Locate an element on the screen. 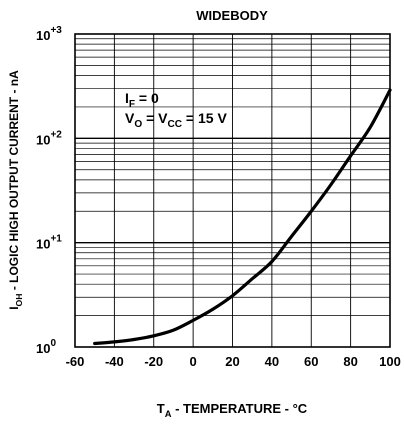 The width and height of the screenshot is (404, 432). x-axis-title: TA - TEMPERATURE - °C is located at coordinates (232, 410).